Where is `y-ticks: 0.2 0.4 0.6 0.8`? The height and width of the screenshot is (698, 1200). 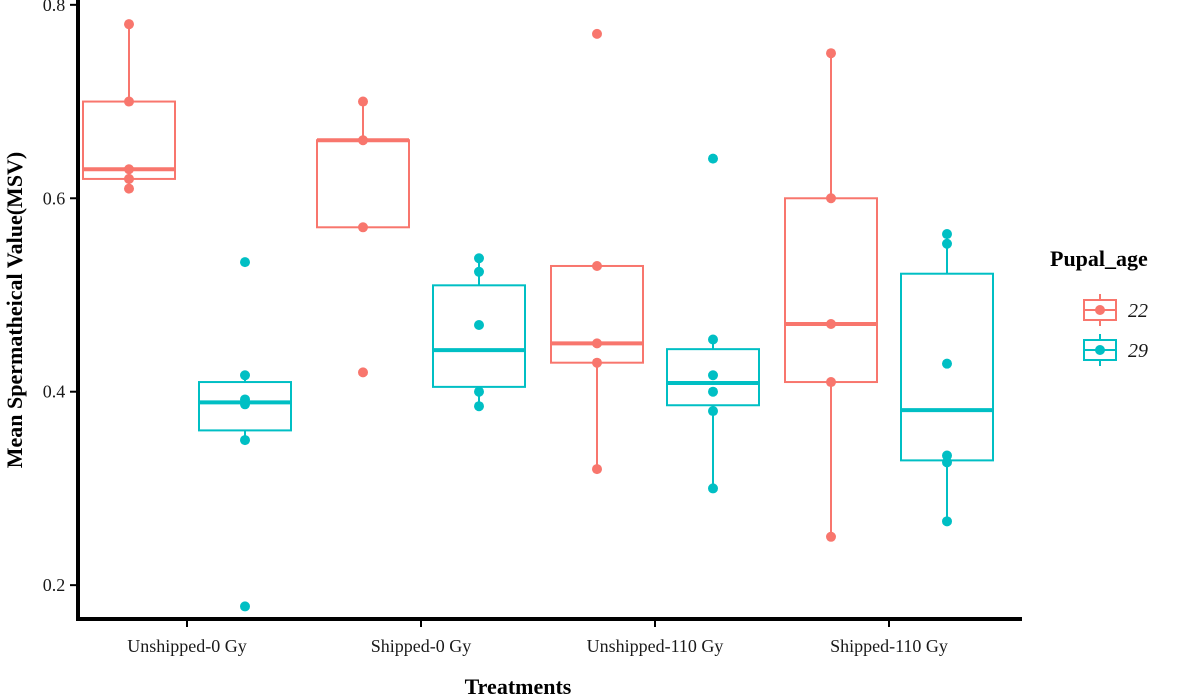 y-ticks: 0.2 0.4 0.6 0.8 is located at coordinates (60, 297).